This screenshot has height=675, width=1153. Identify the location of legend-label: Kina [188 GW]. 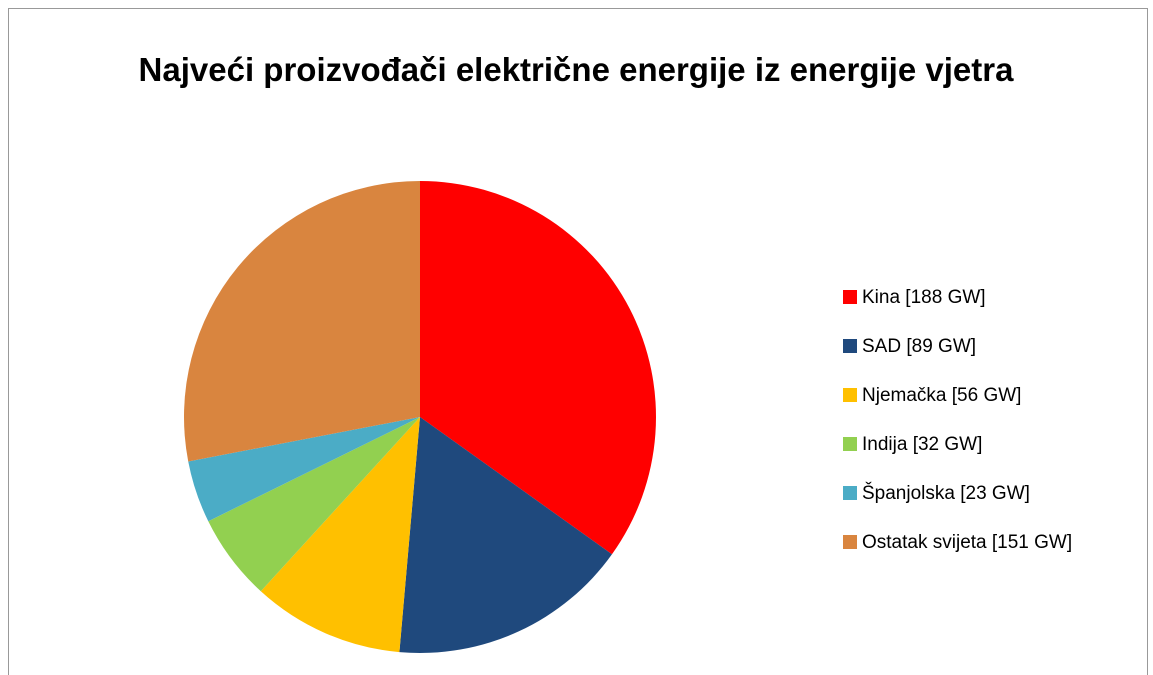
(924, 297).